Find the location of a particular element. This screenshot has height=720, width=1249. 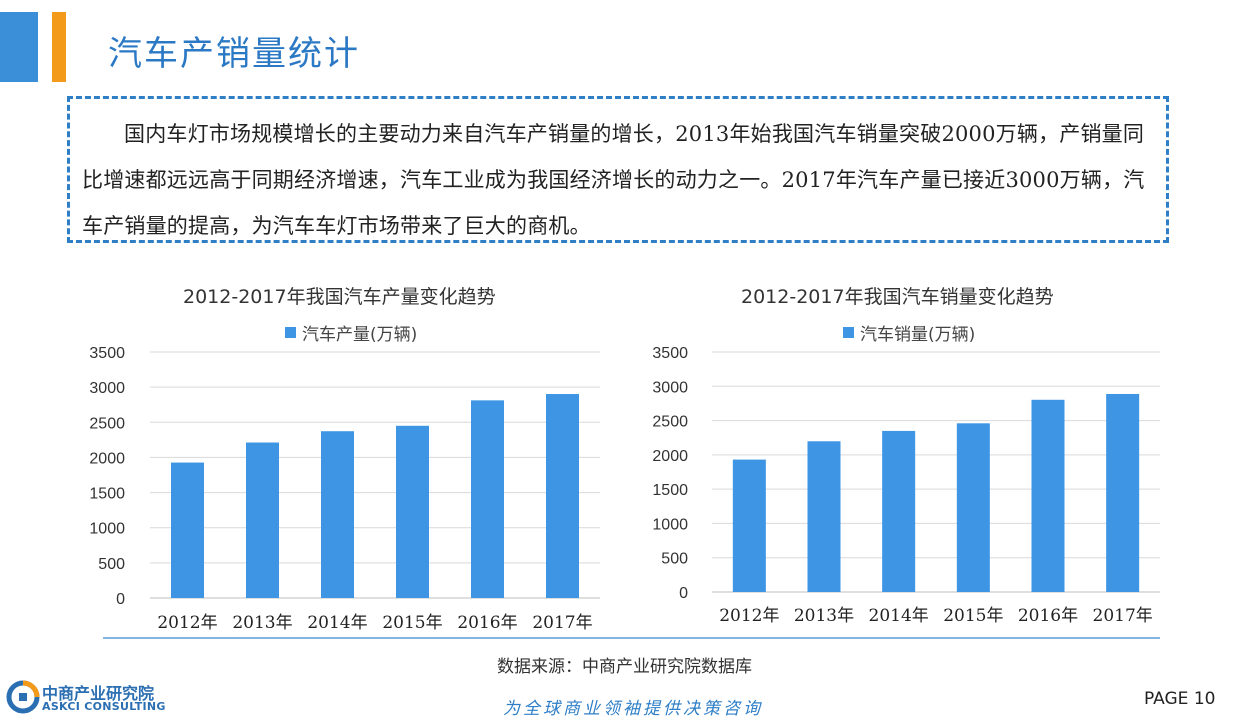

legend-swatch-sales is located at coordinates (848, 332).